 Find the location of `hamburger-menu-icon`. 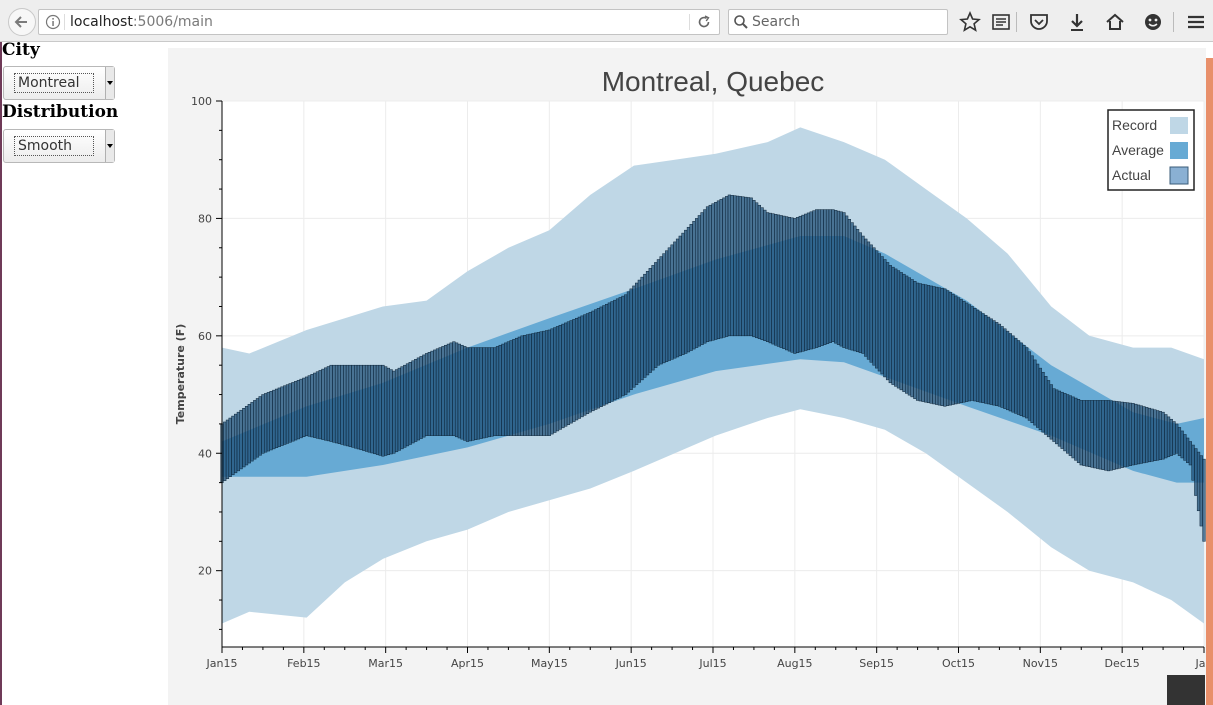

hamburger-menu-icon is located at coordinates (1196, 22).